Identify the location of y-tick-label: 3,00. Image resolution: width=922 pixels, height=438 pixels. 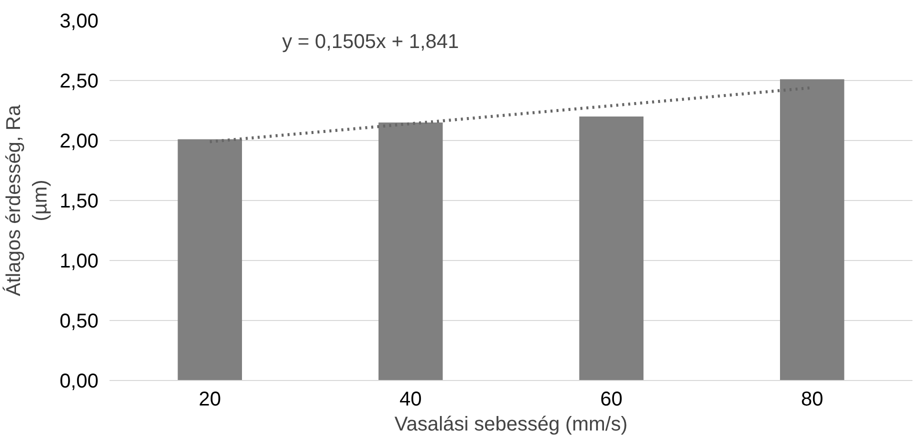
(79, 21).